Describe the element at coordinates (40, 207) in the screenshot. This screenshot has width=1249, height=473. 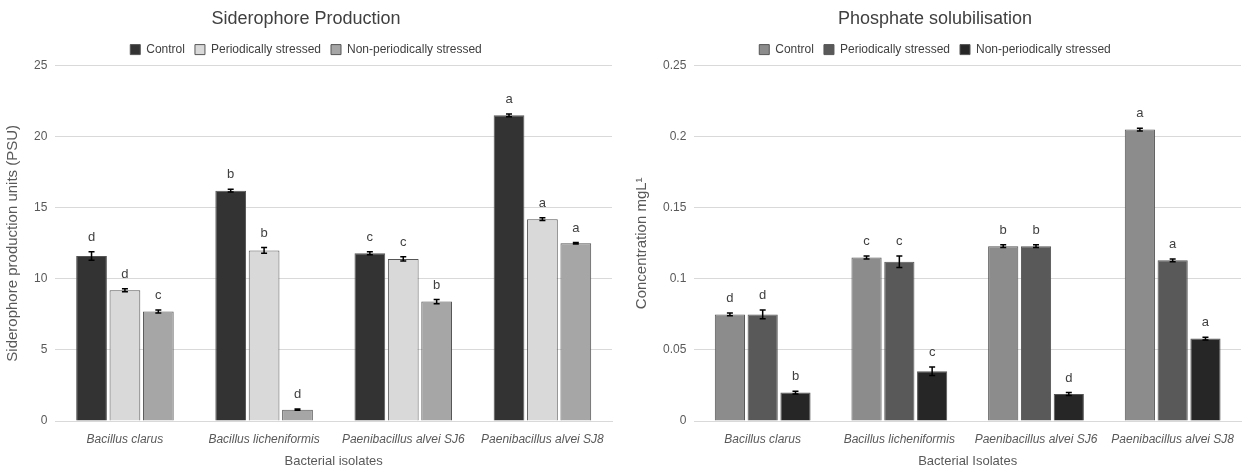
I see `y-tick-label: 15` at that location.